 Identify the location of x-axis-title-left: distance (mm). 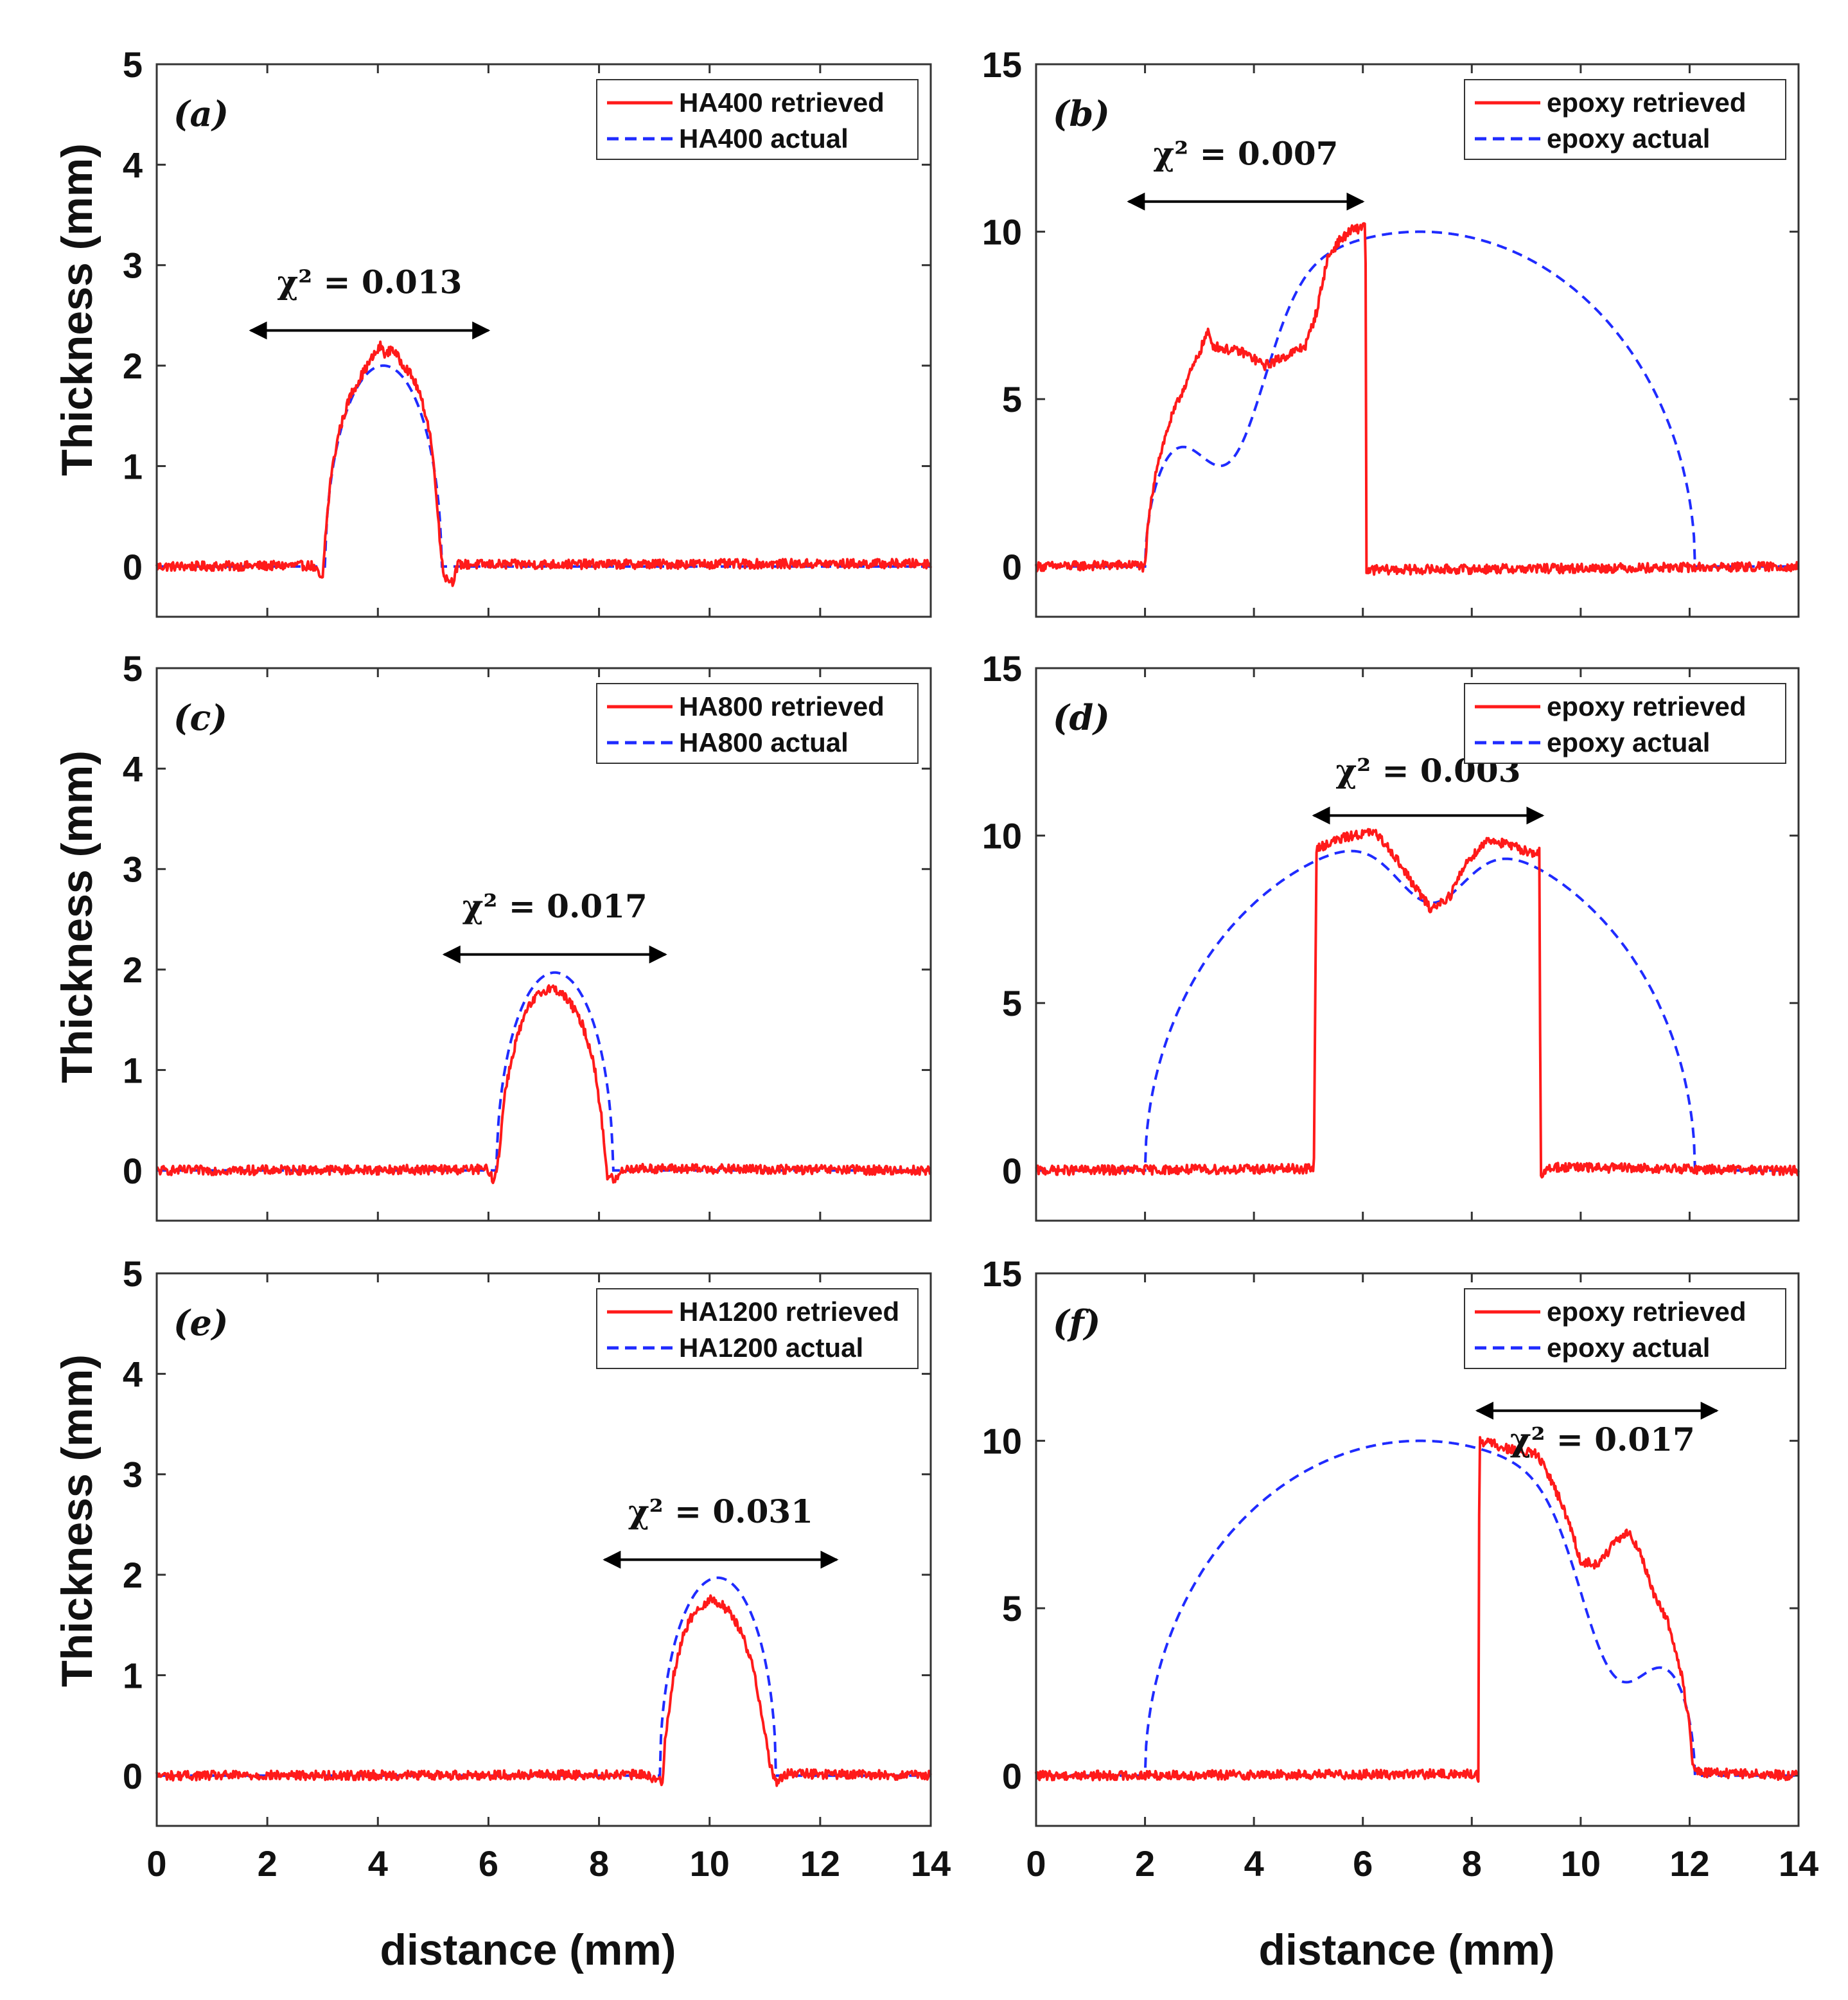
(528, 1949).